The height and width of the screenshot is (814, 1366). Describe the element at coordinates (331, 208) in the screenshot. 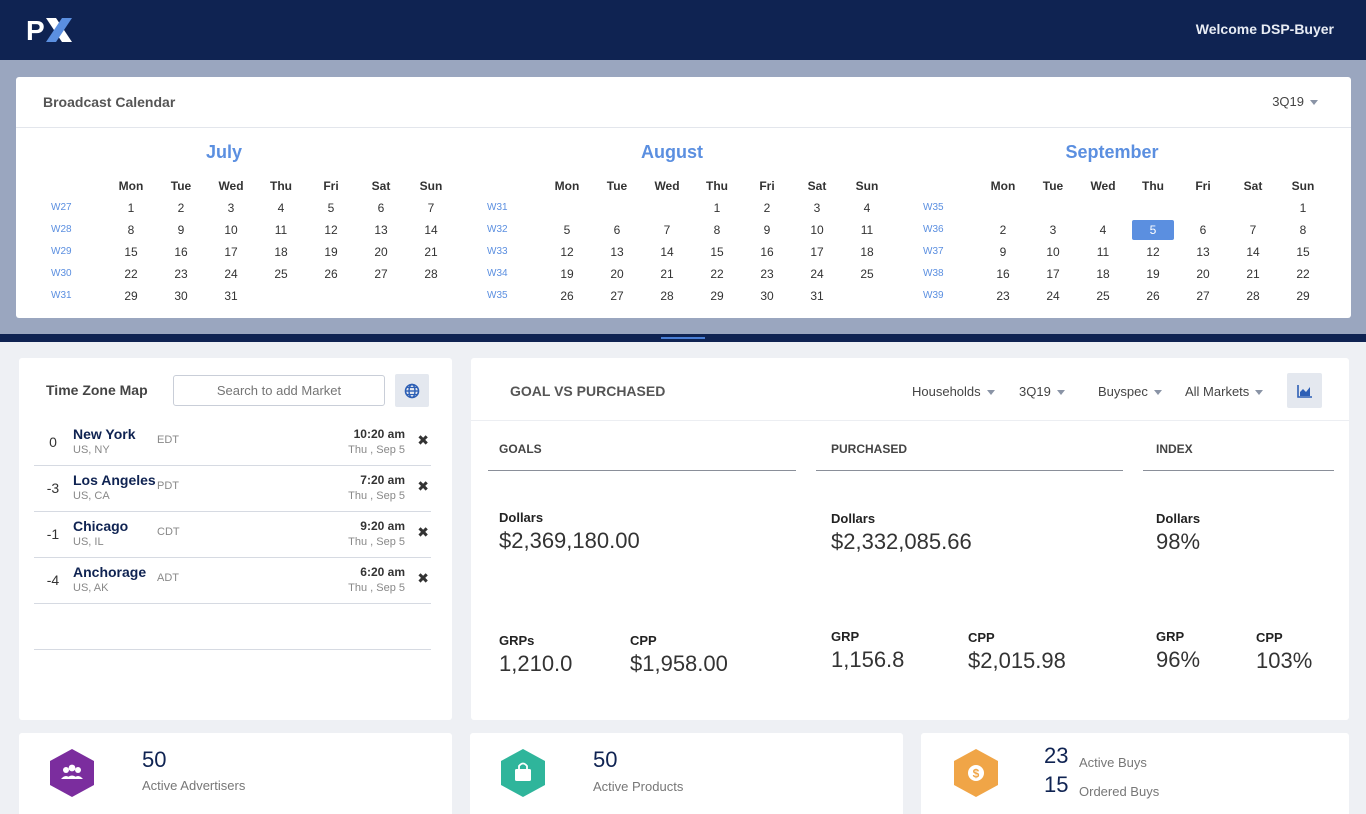

I see `calendar-day: 5` at that location.